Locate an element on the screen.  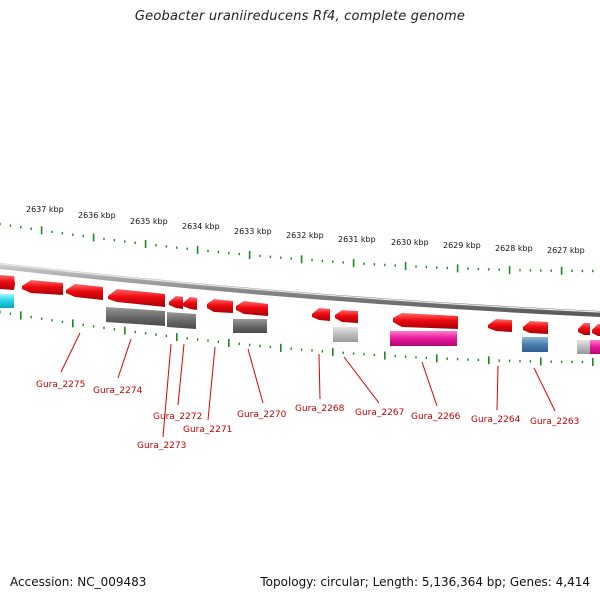
feature-boxes is located at coordinates (300, 324).